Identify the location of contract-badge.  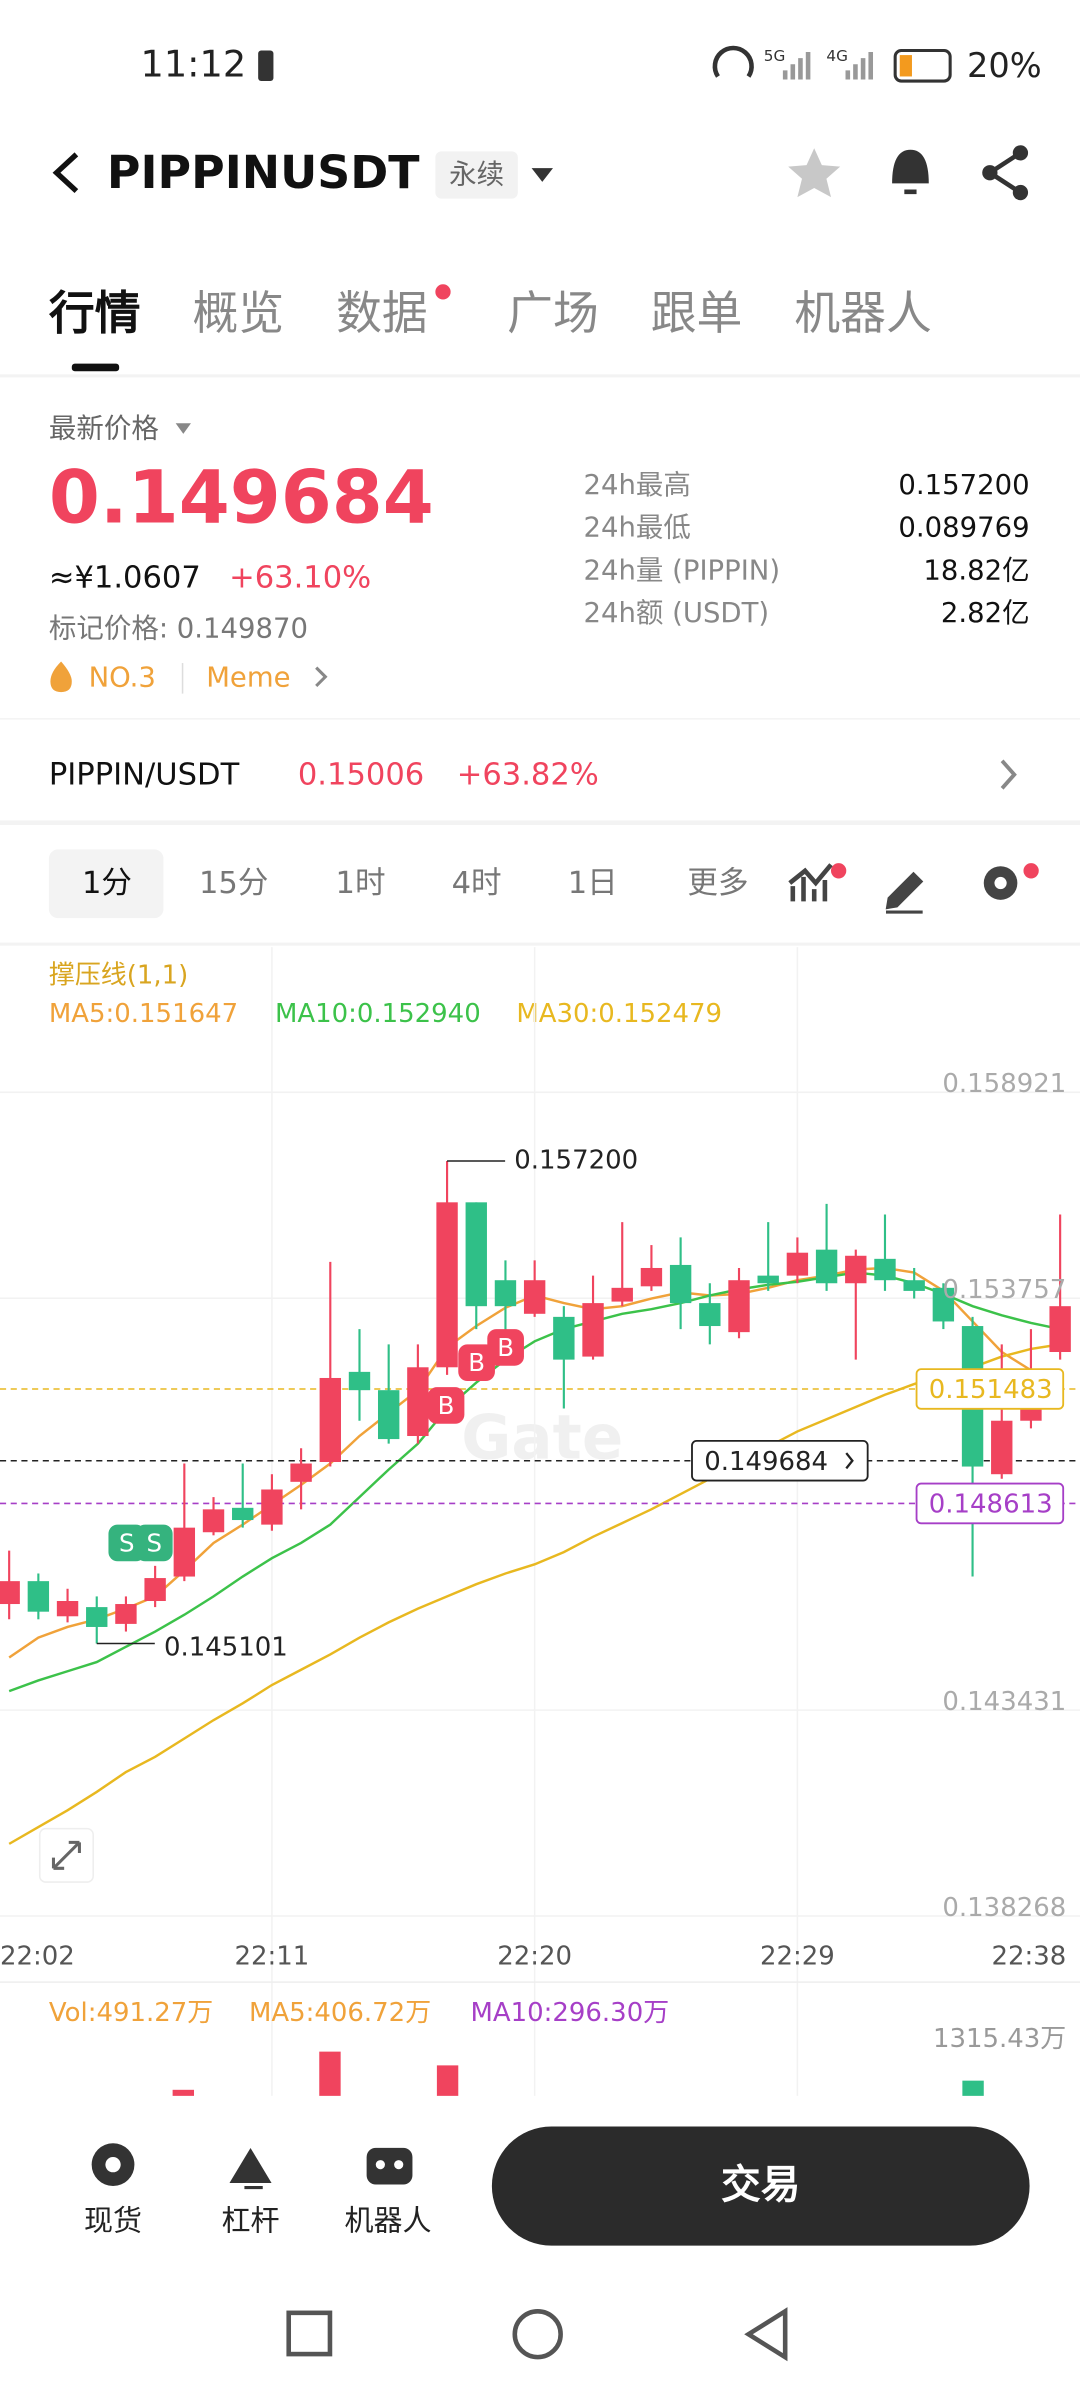
(476, 175).